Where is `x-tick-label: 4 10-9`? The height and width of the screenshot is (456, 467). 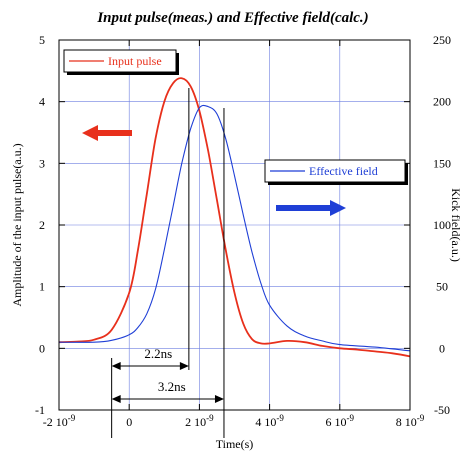
x-tick-label: 4 10-9 is located at coordinates (269, 421).